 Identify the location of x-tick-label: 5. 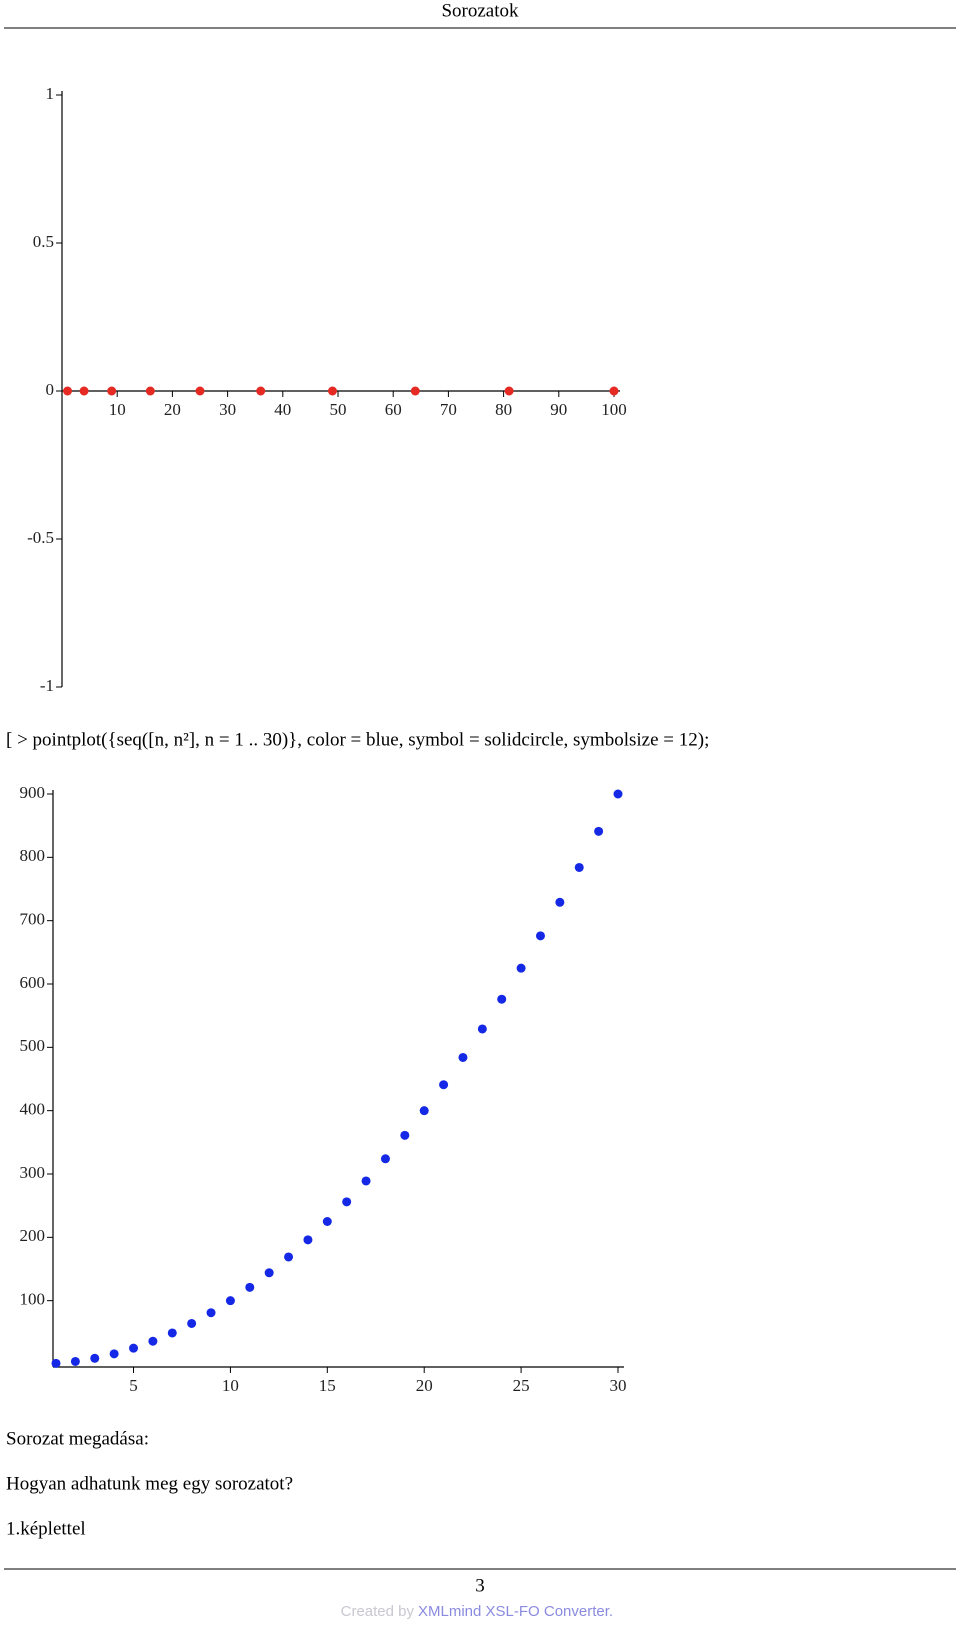
(133, 1385).